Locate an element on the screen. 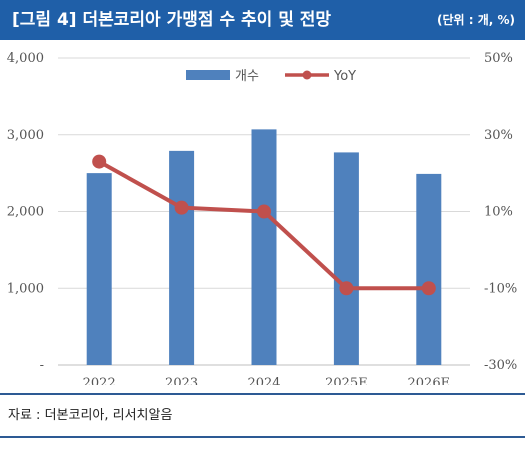 The width and height of the screenshot is (525, 450). left-tick-label: 3,000 is located at coordinates (25, 135).